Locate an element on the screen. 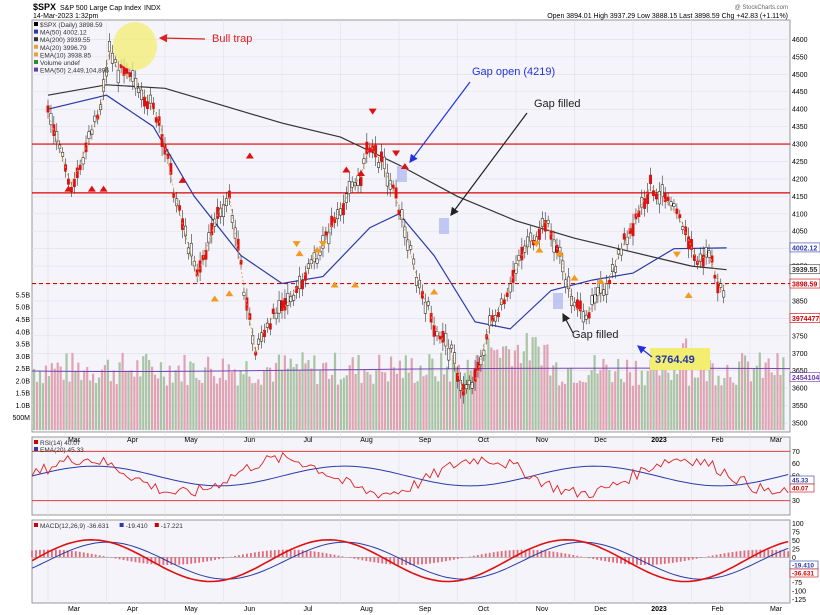 Image resolution: width=820 pixels, height=615 pixels. month-label-bottom: Apr is located at coordinates (133, 609).